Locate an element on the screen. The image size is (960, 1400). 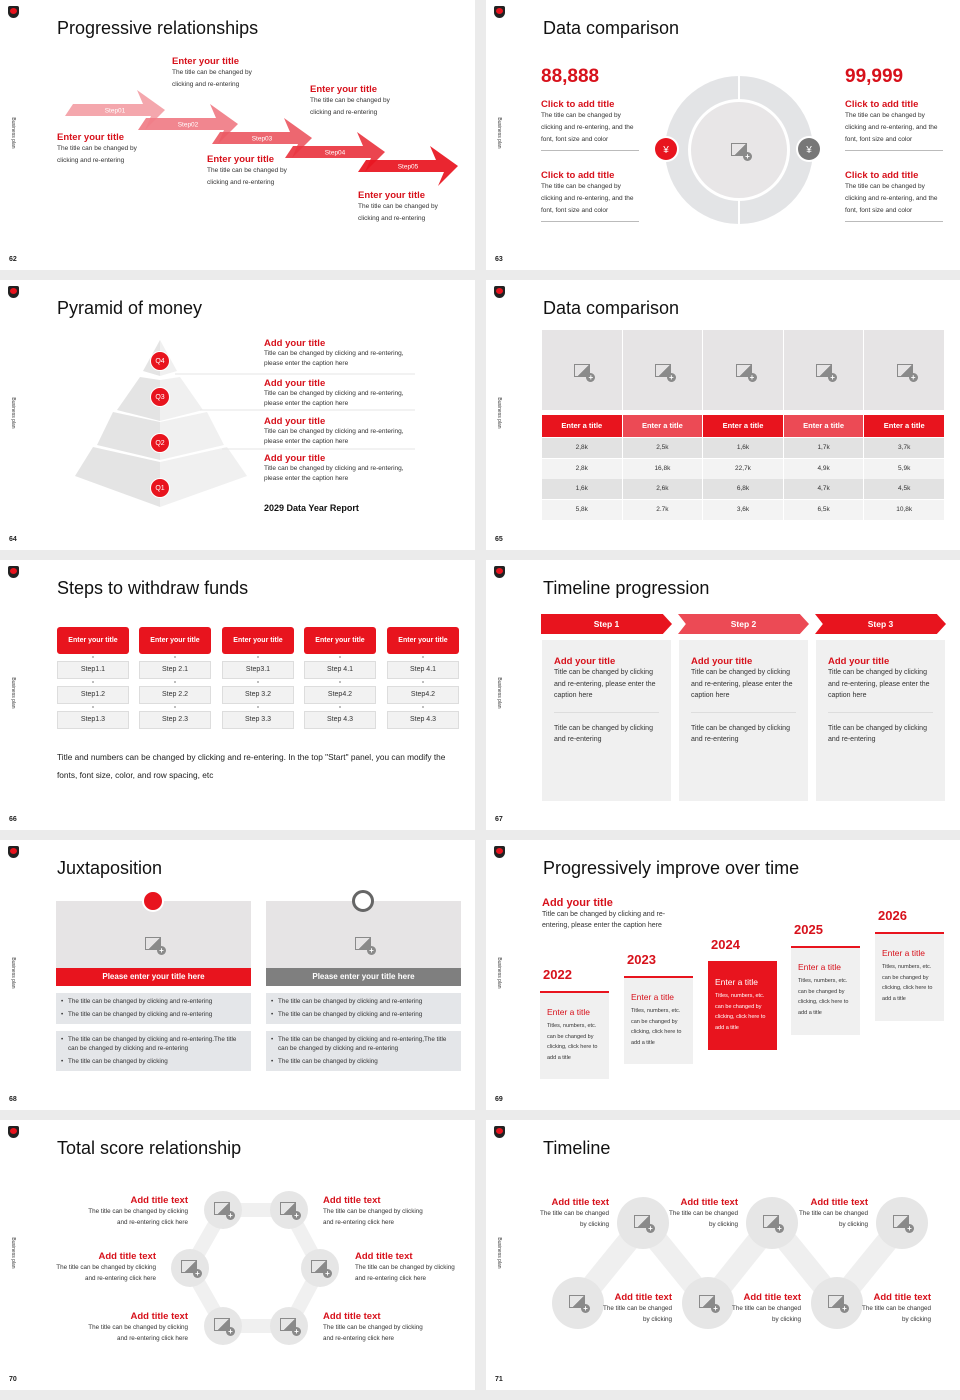
step-box: Step 3.3 is located at coordinates (258, 720).